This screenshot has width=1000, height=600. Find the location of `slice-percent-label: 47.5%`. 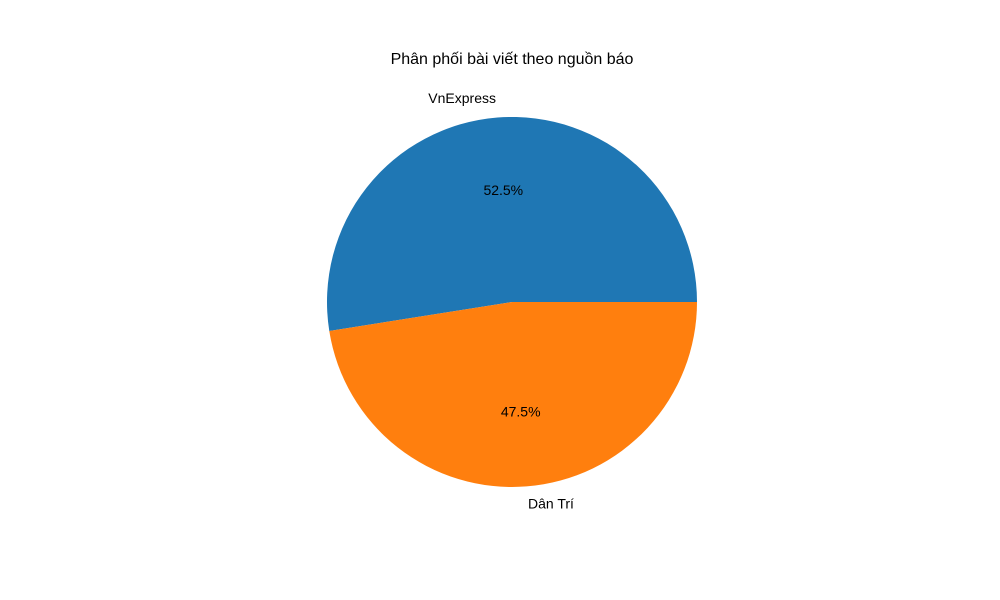

slice-percent-label: 47.5% is located at coordinates (521, 411).